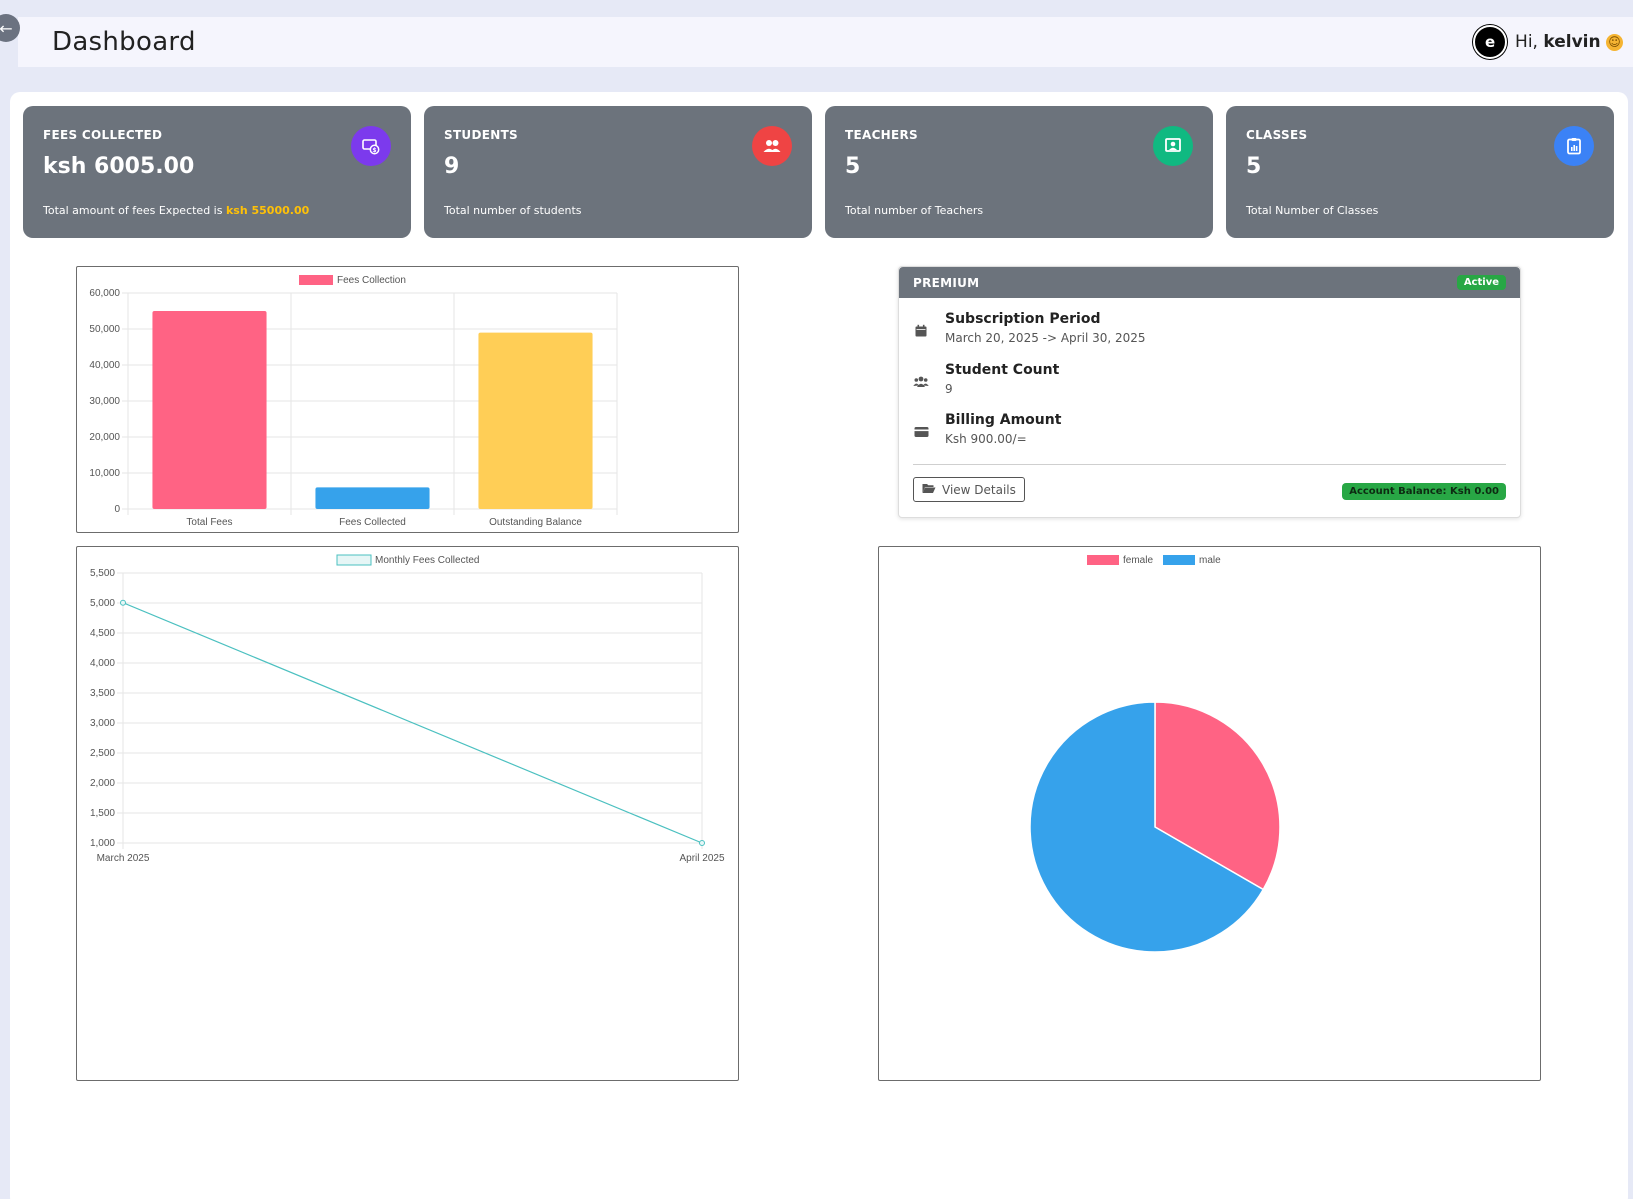 The width and height of the screenshot is (1633, 1199). I want to click on y-tick-label: 0, so click(117, 509).